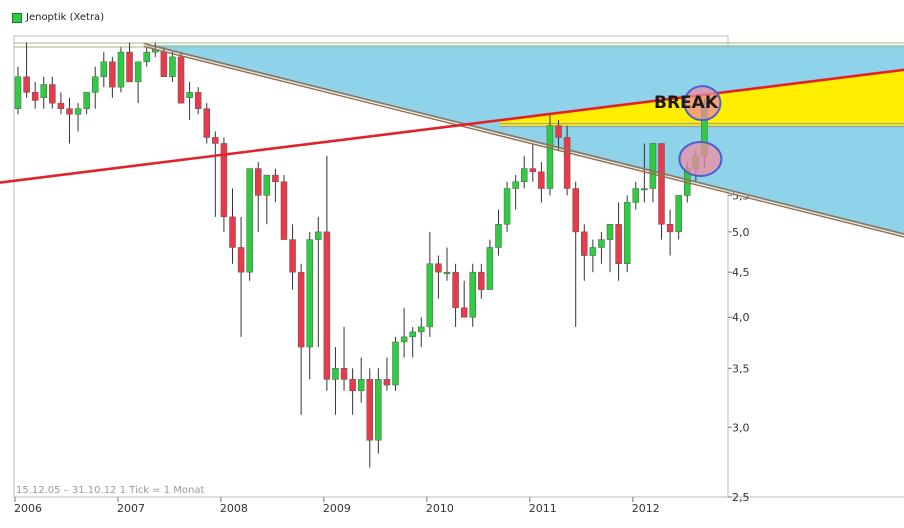 The width and height of the screenshot is (904, 528). Describe the element at coordinates (234, 508) in the screenshot. I see `x-tick-label: 2008` at that location.